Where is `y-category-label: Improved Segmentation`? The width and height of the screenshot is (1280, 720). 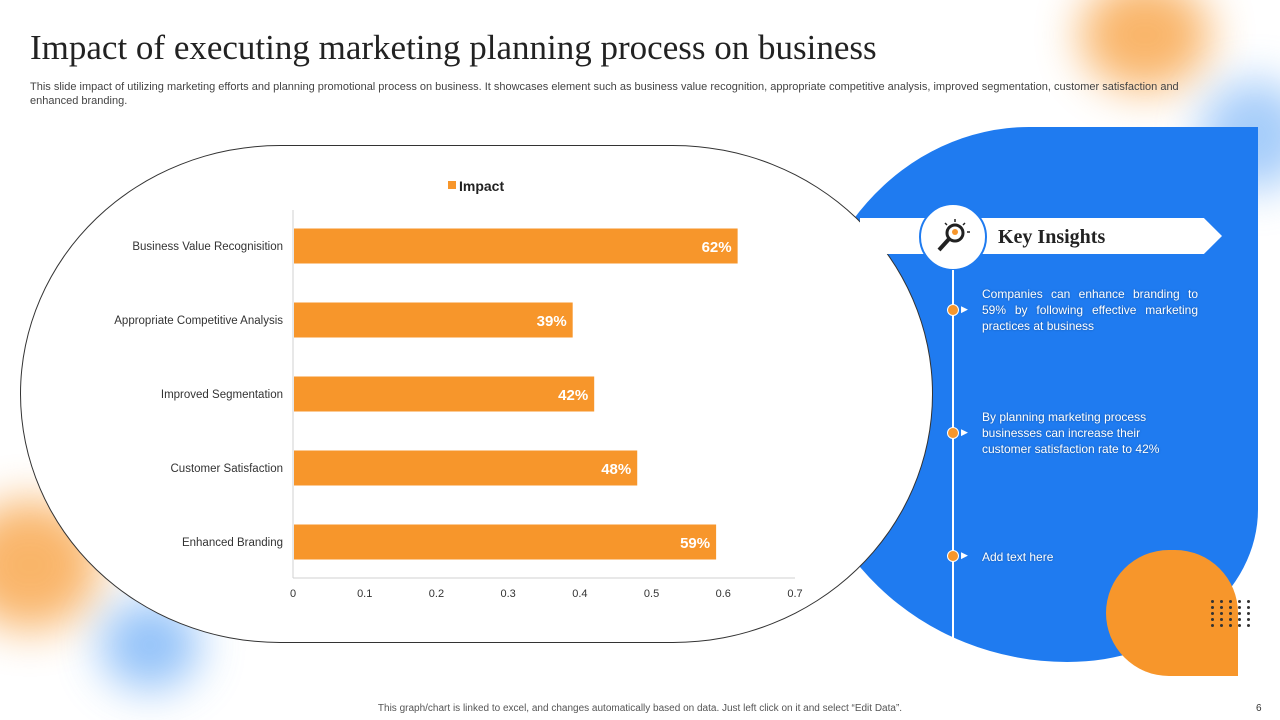
y-category-label: Improved Segmentation is located at coordinates (222, 395).